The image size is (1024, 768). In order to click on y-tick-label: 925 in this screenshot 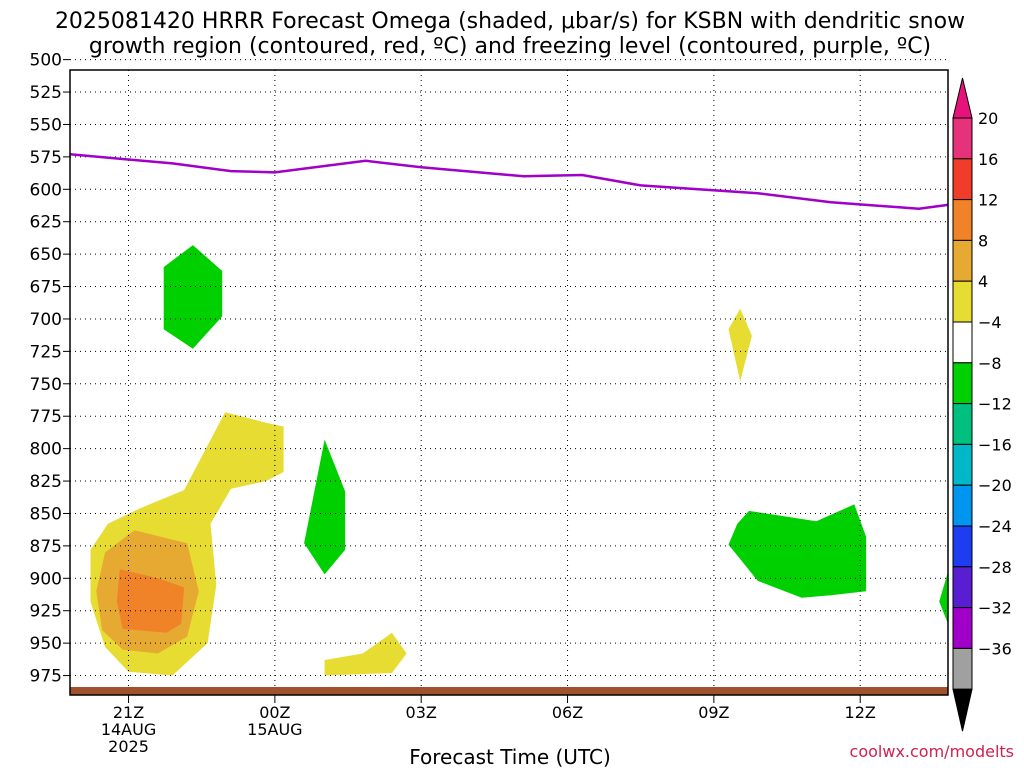, I will do `click(46, 612)`.